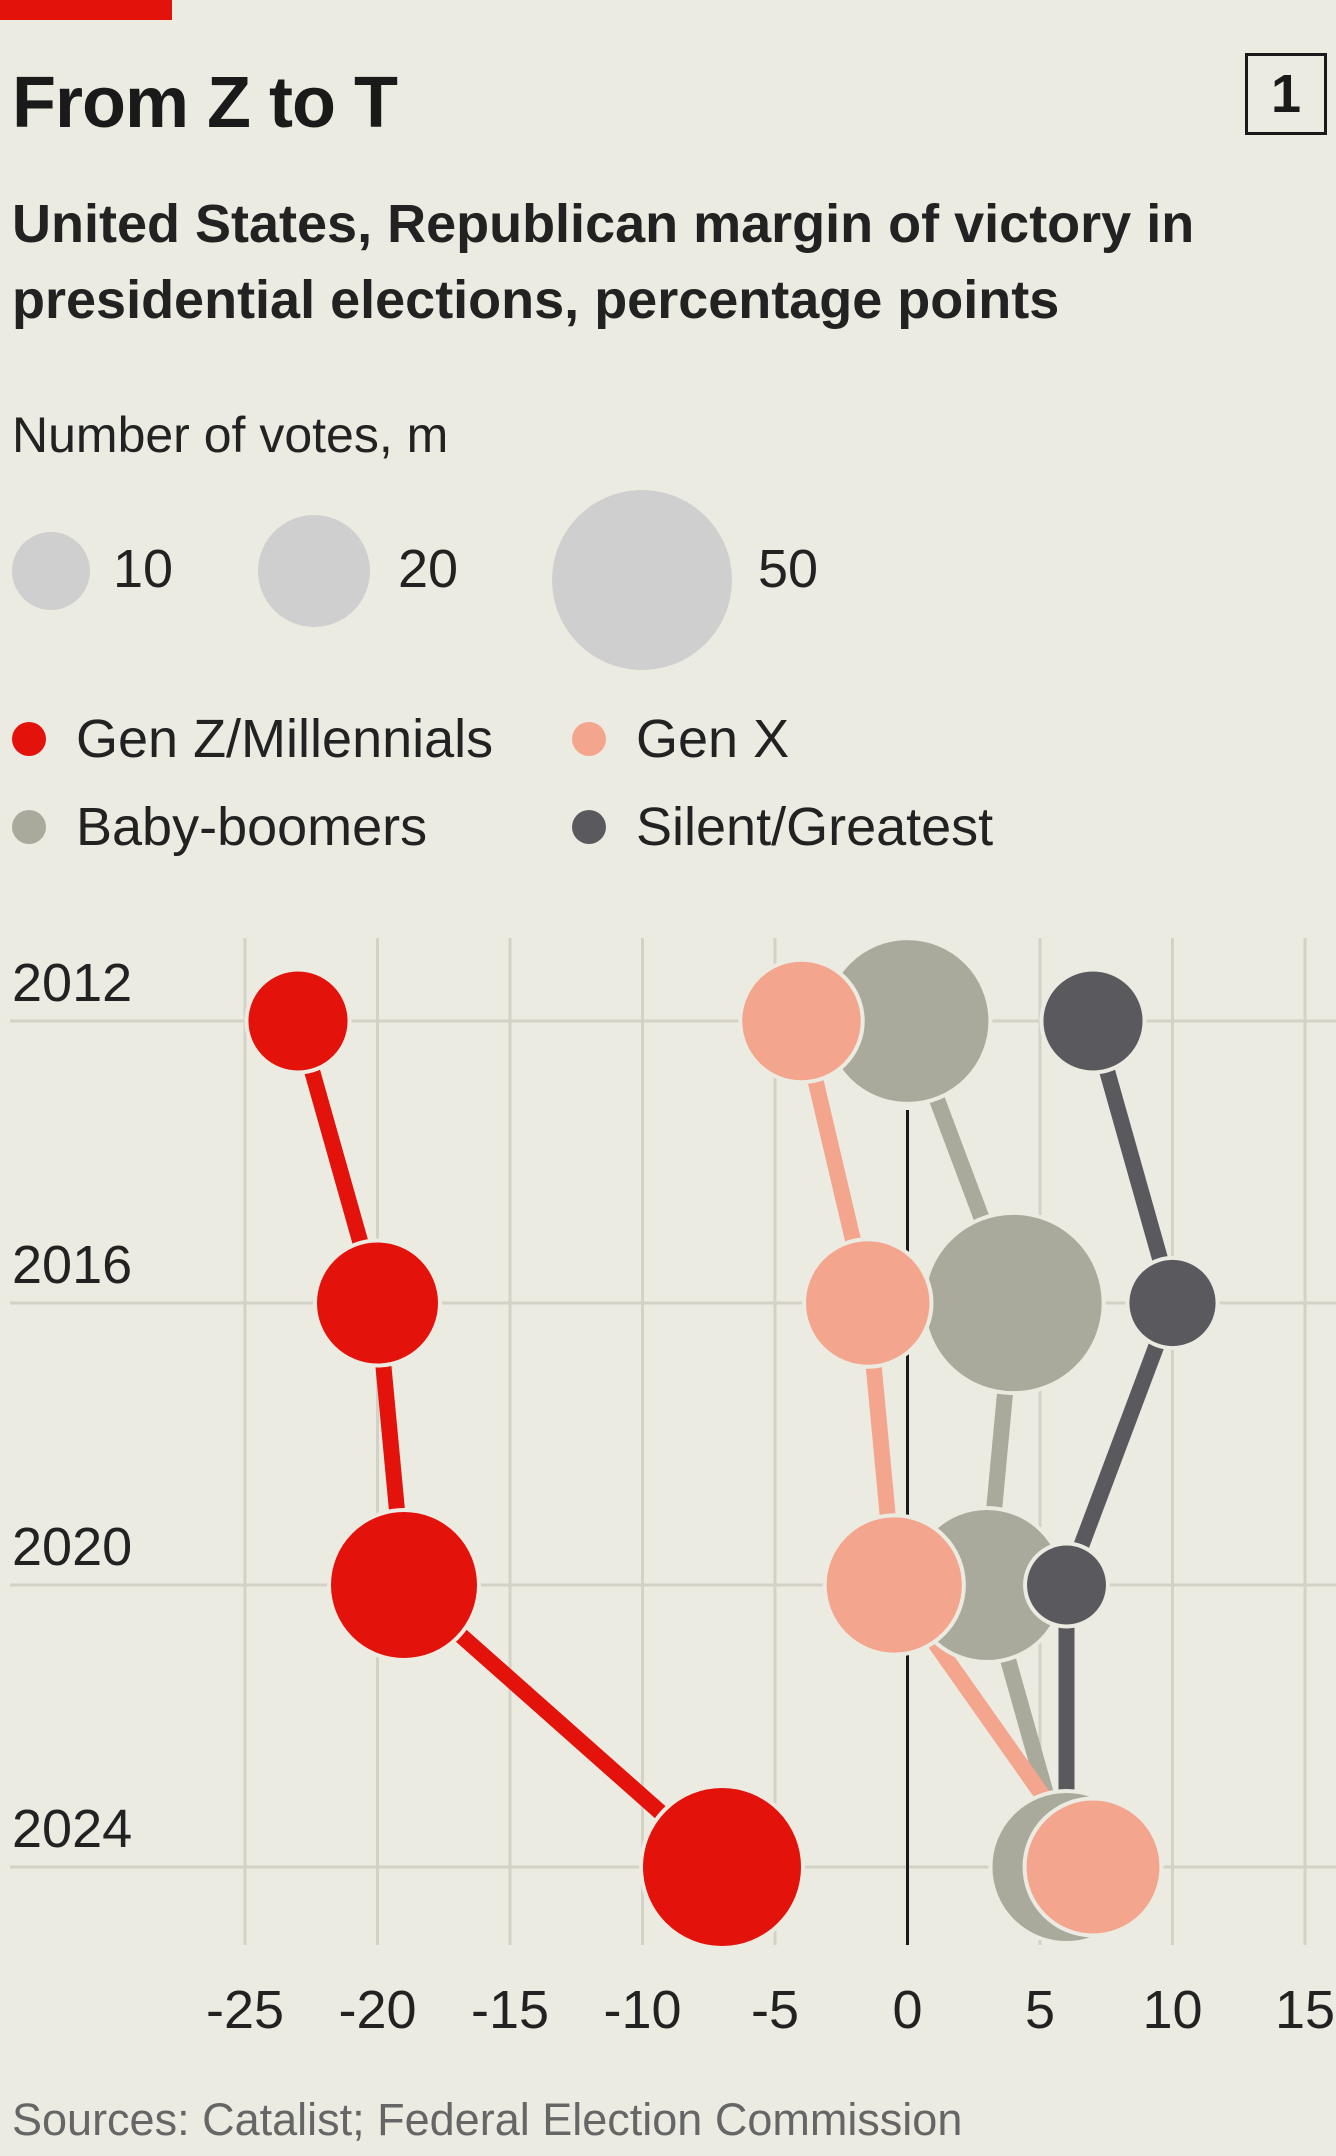  I want to click on x-tick-label-2: -15, so click(510, 2010).